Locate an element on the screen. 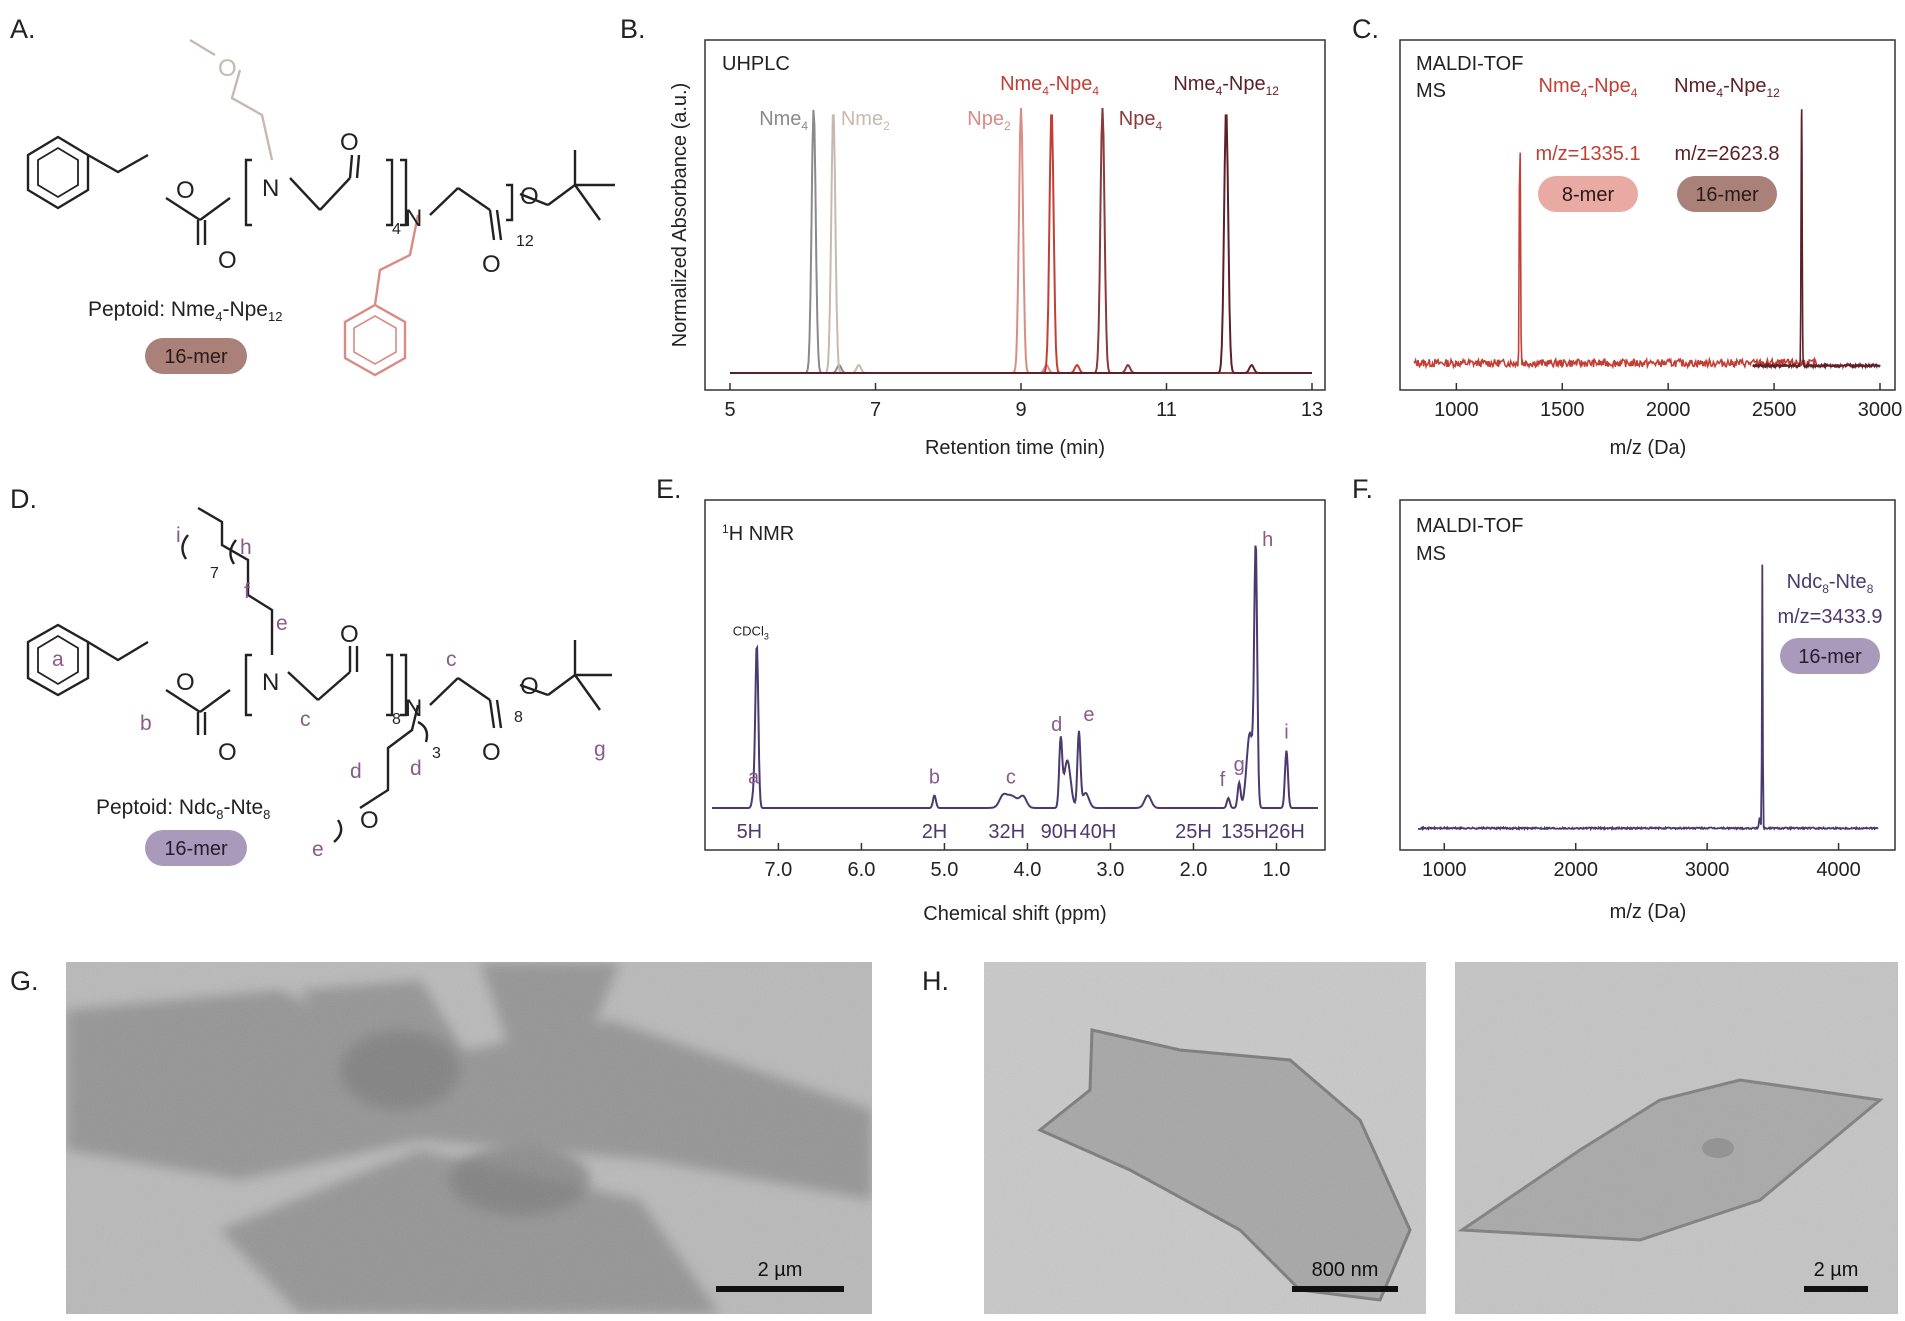 Image resolution: width=1905 pixels, height=1321 pixels. chart-e-integral-7: 26H is located at coordinates (1286, 832).